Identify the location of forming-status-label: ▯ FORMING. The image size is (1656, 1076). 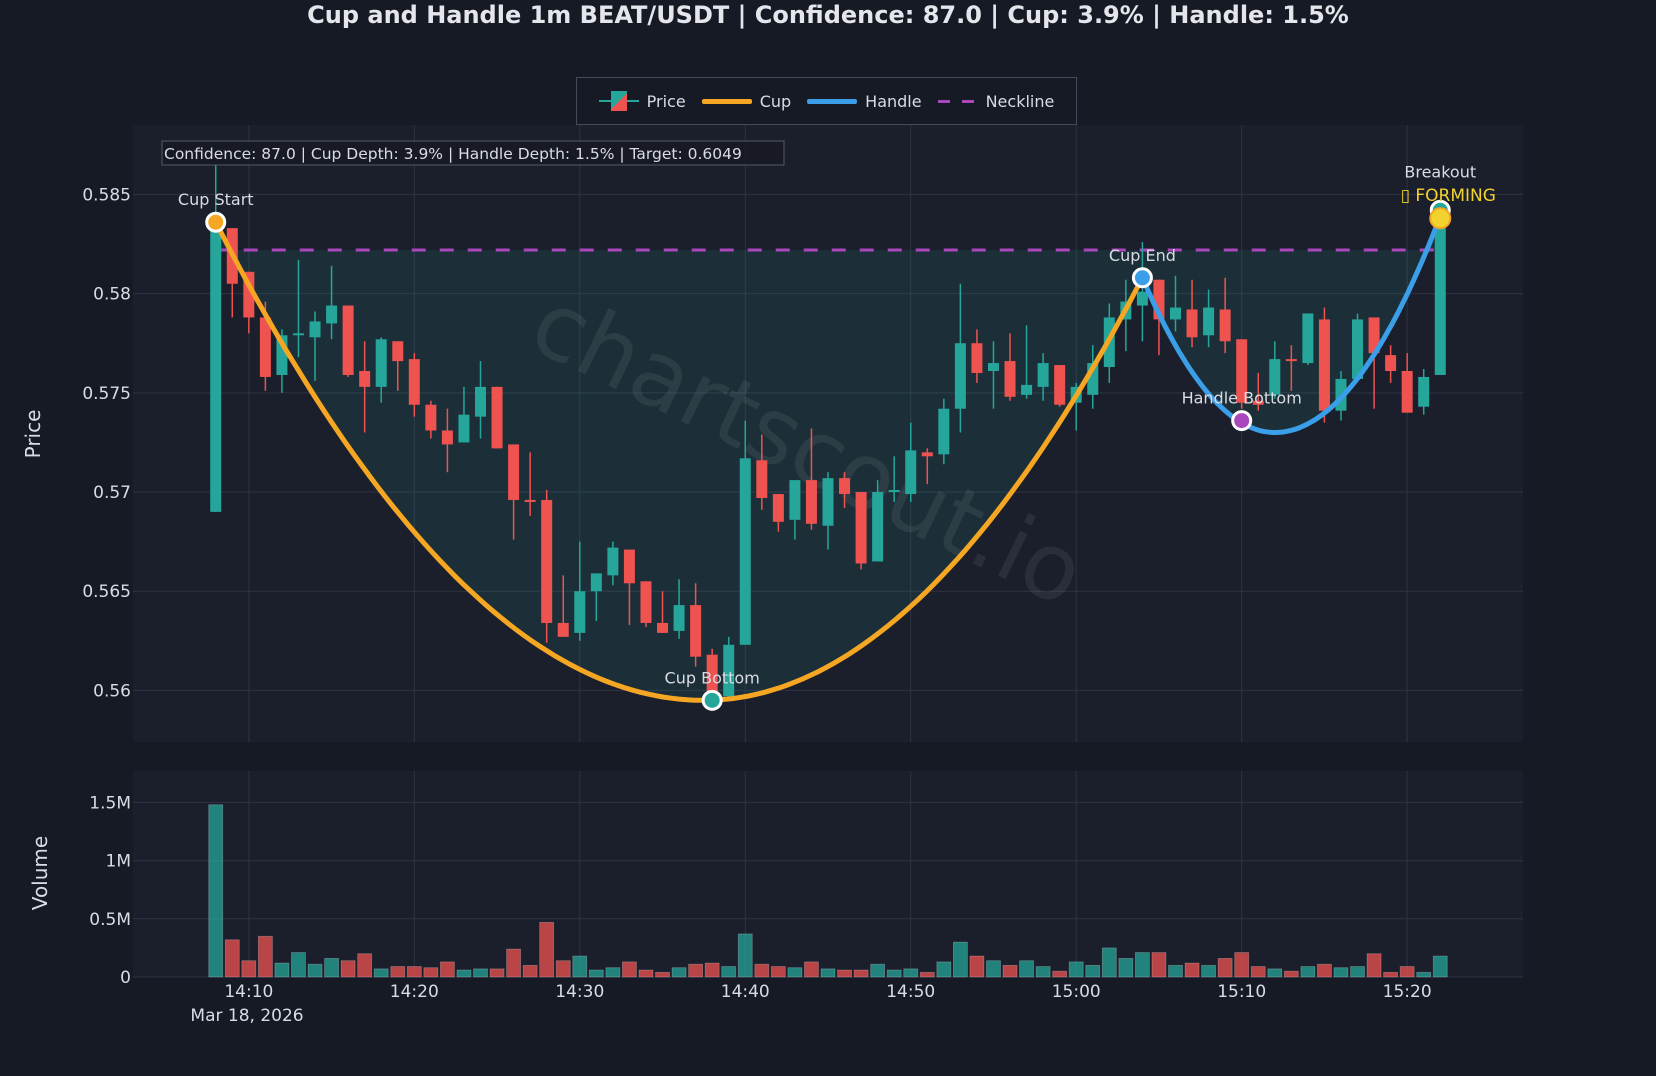
(1448, 196).